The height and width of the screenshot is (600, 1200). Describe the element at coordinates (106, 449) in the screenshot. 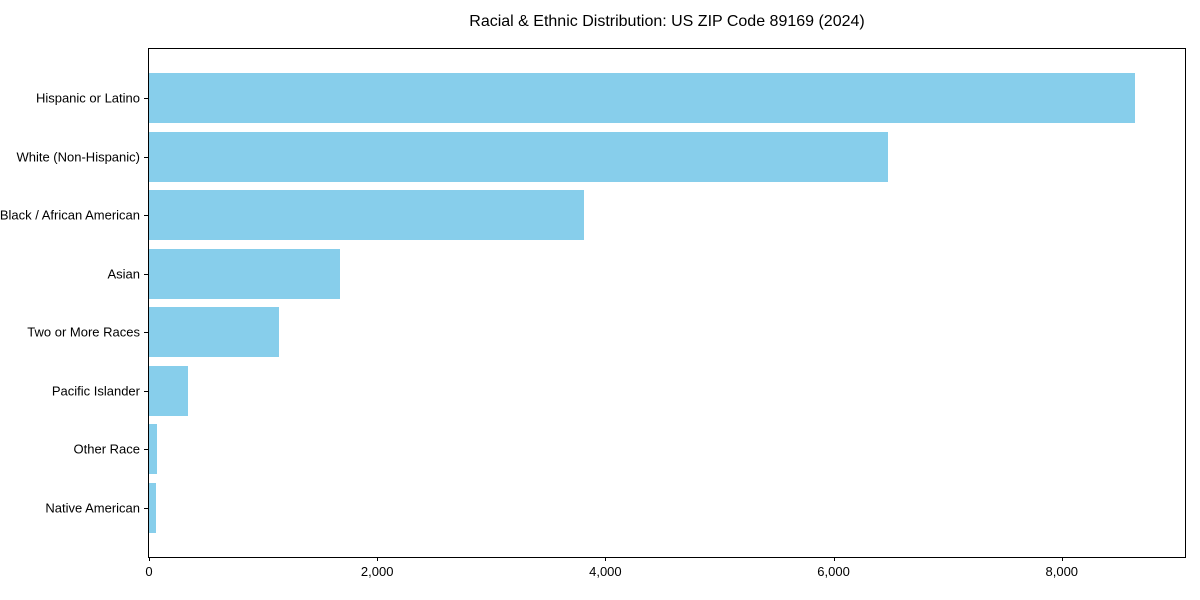

I see `category-label: Other Race` at that location.